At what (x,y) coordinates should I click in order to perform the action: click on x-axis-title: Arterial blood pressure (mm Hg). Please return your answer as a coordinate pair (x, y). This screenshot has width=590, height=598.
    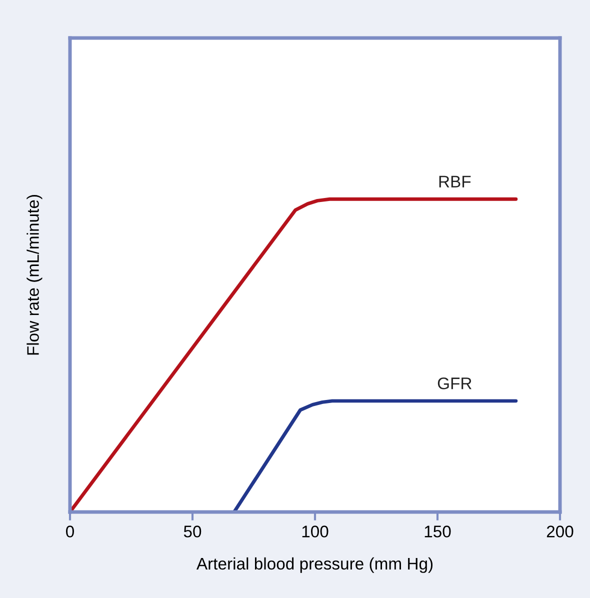
    Looking at the image, I should click on (314, 565).